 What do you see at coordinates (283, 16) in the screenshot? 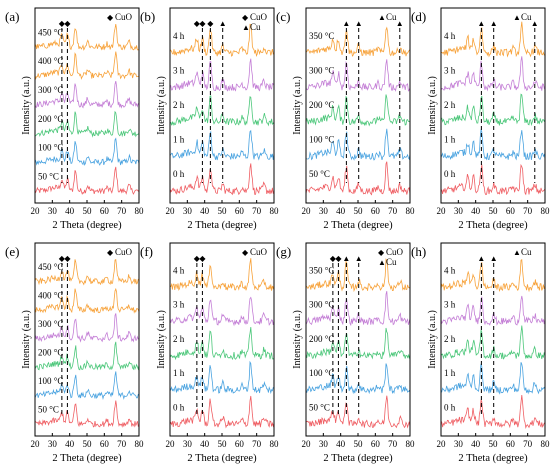
I see `panel-label: (c)` at bounding box center [283, 16].